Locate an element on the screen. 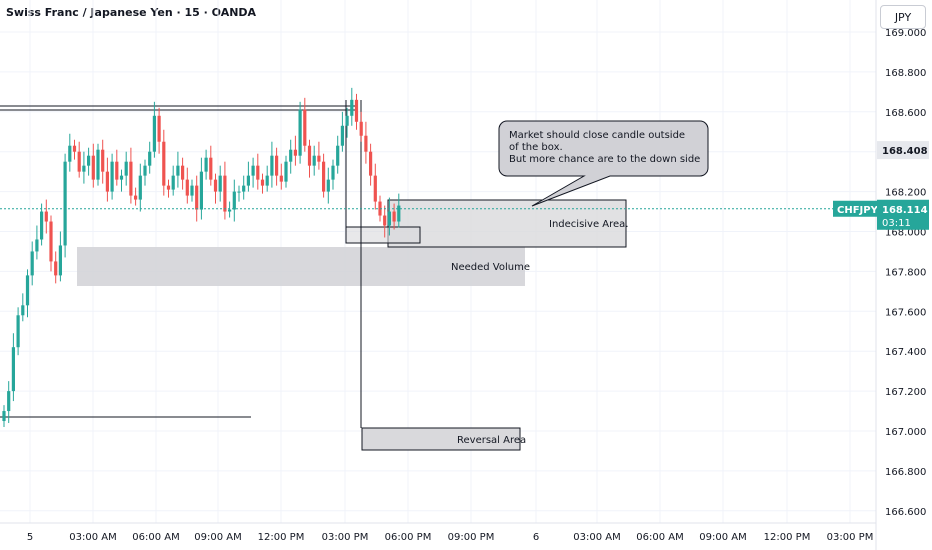  y-tick-label: 169.000 is located at coordinates (905, 33).